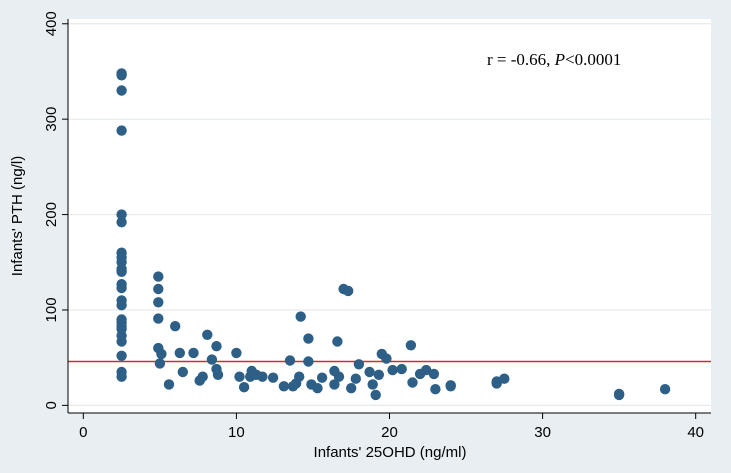  I want to click on x-tick-label: 0, so click(83, 432).